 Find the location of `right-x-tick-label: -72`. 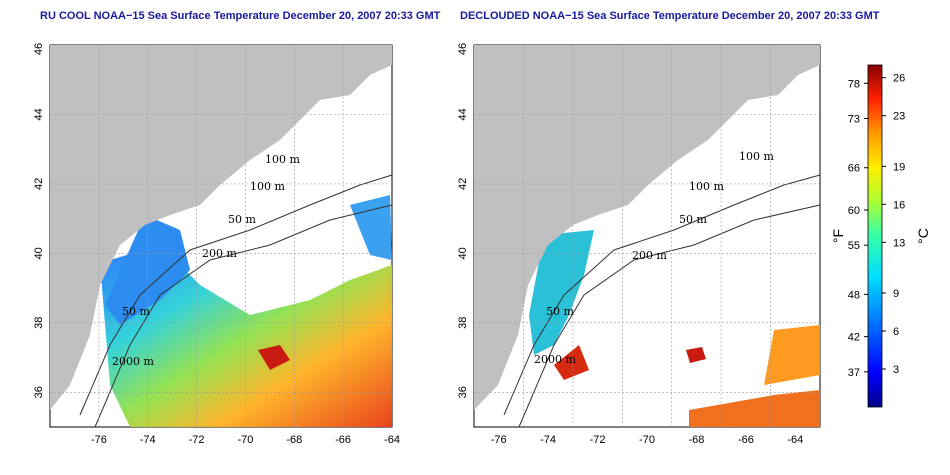

right-x-tick-label: -72 is located at coordinates (598, 440).